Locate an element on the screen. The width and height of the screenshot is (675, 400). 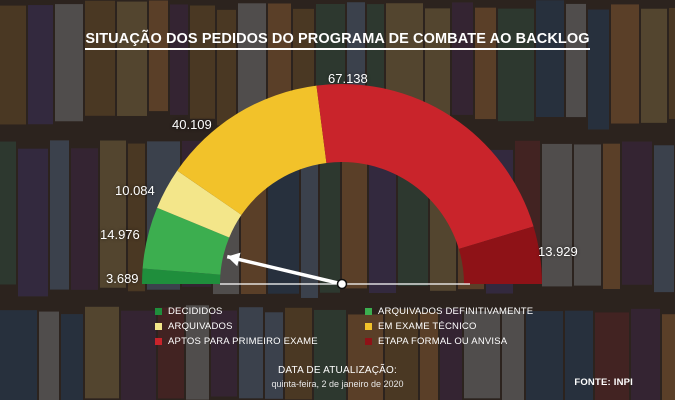
update-date: quinta-feira, 2 de janeiro de 2020 is located at coordinates (337, 384).